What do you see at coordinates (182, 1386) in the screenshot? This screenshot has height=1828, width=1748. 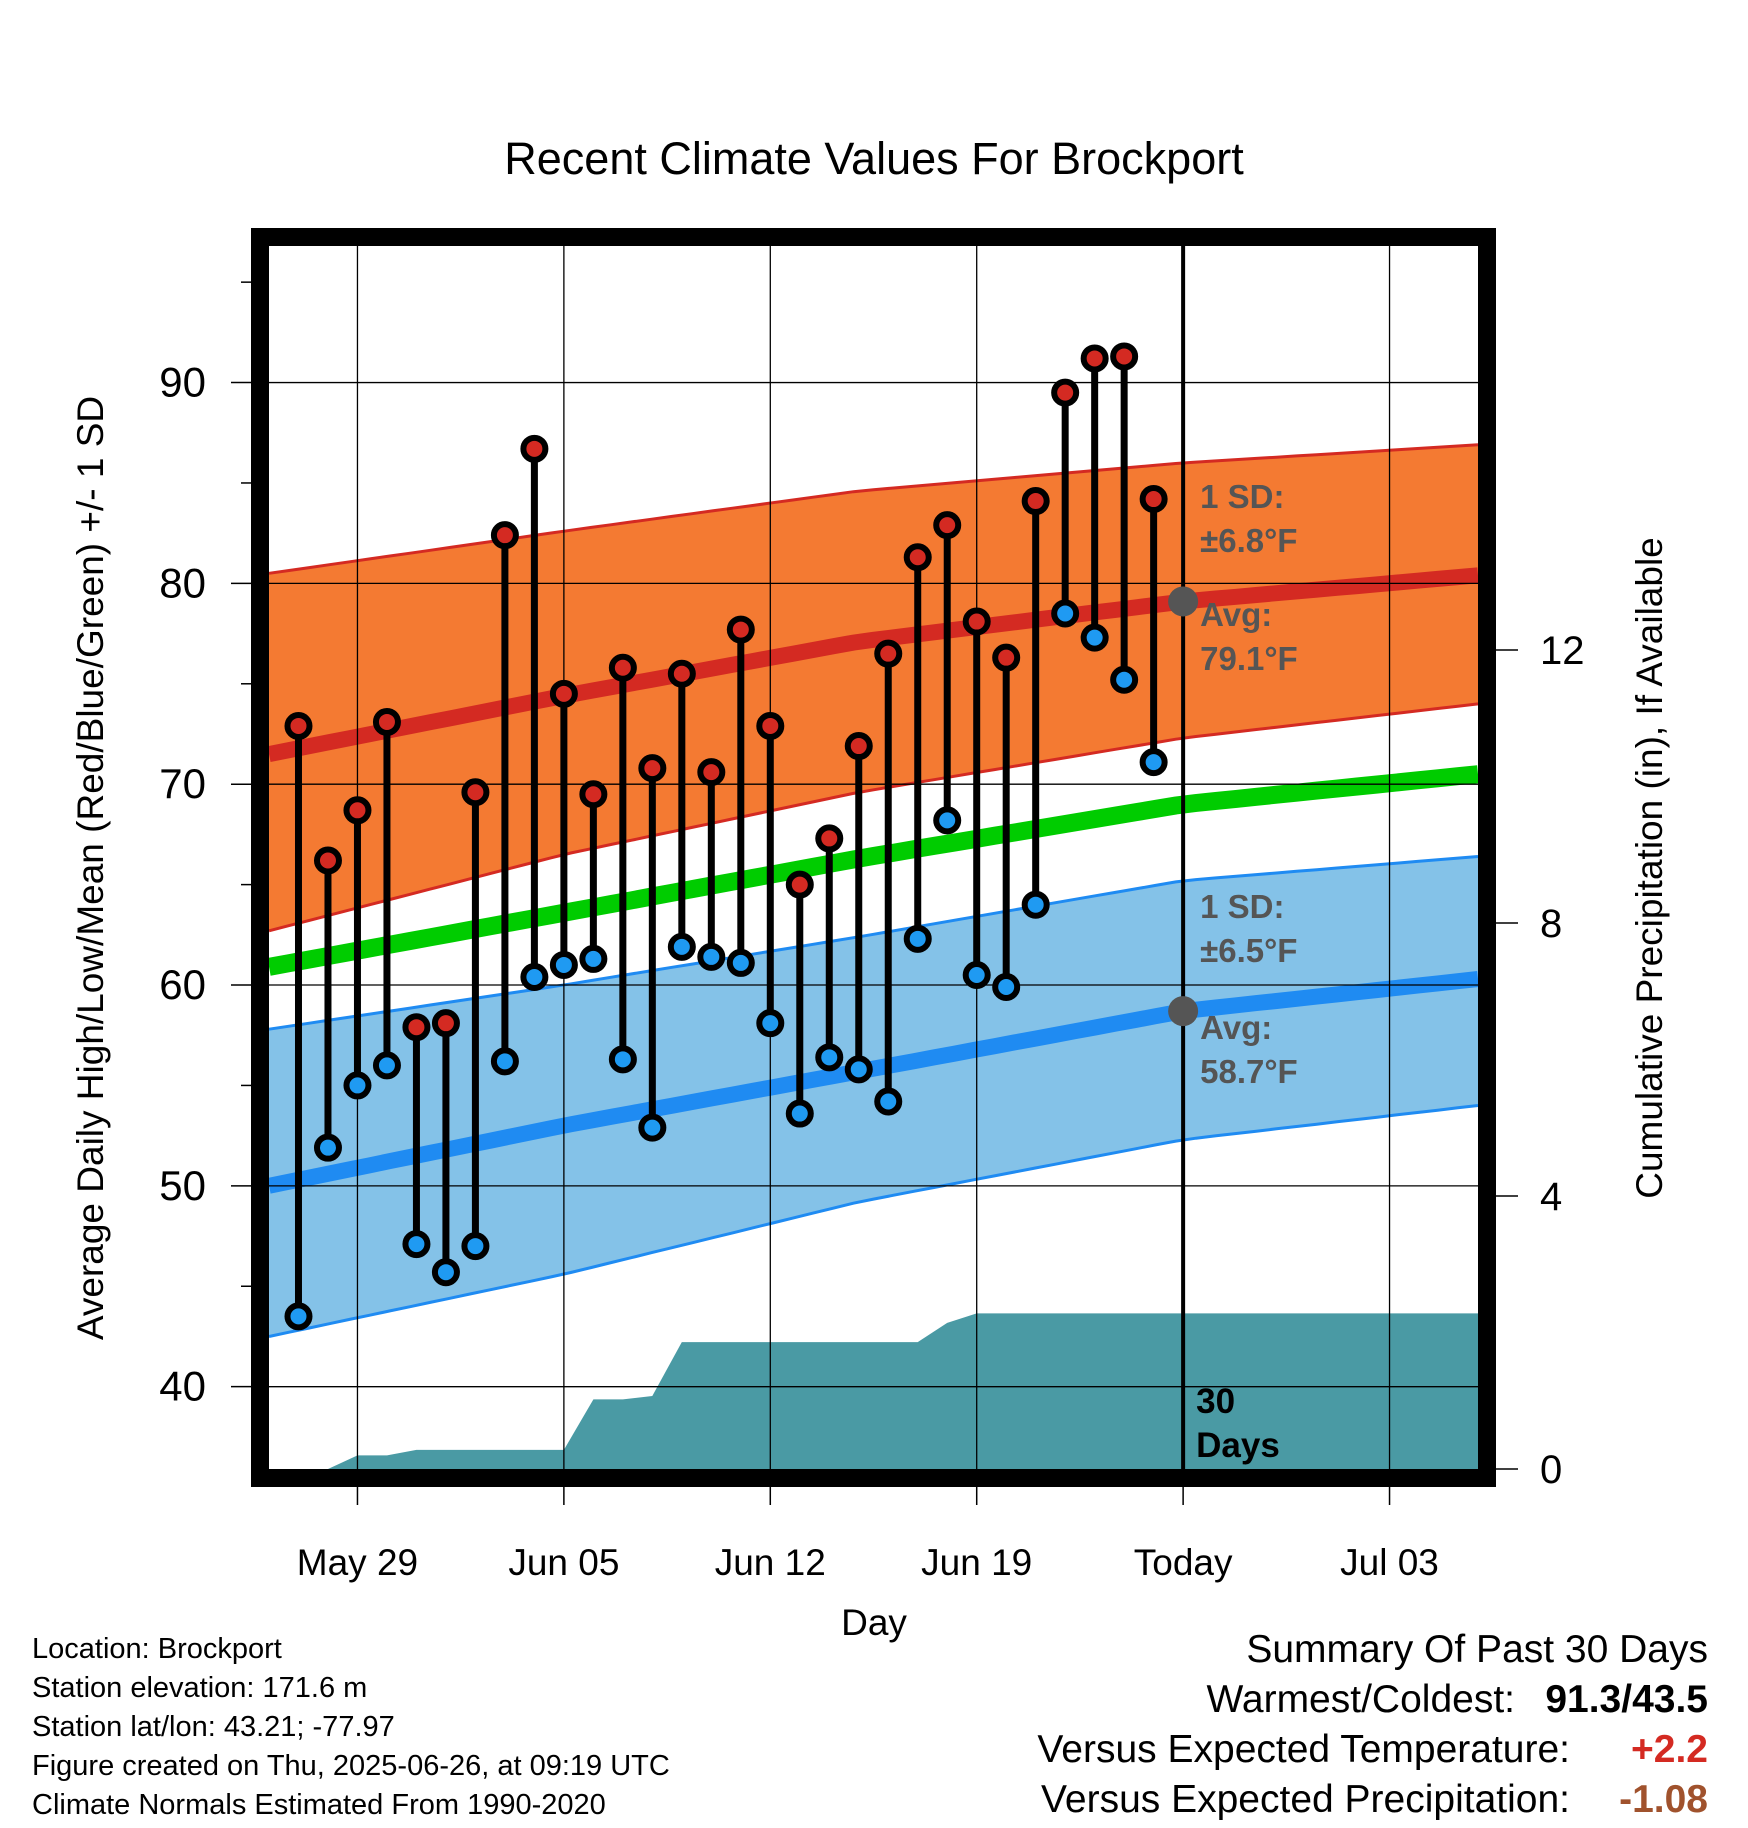 I see `y-tick-label: 40` at bounding box center [182, 1386].